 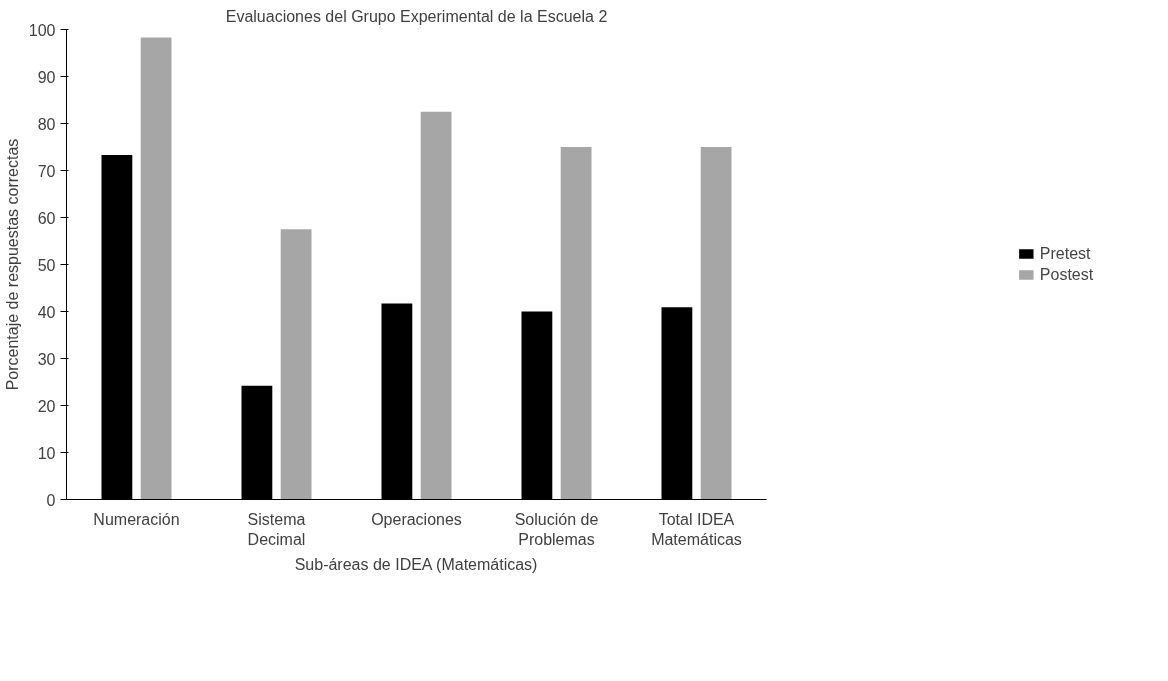 I want to click on y-tick-label: 90, so click(x=46, y=77).